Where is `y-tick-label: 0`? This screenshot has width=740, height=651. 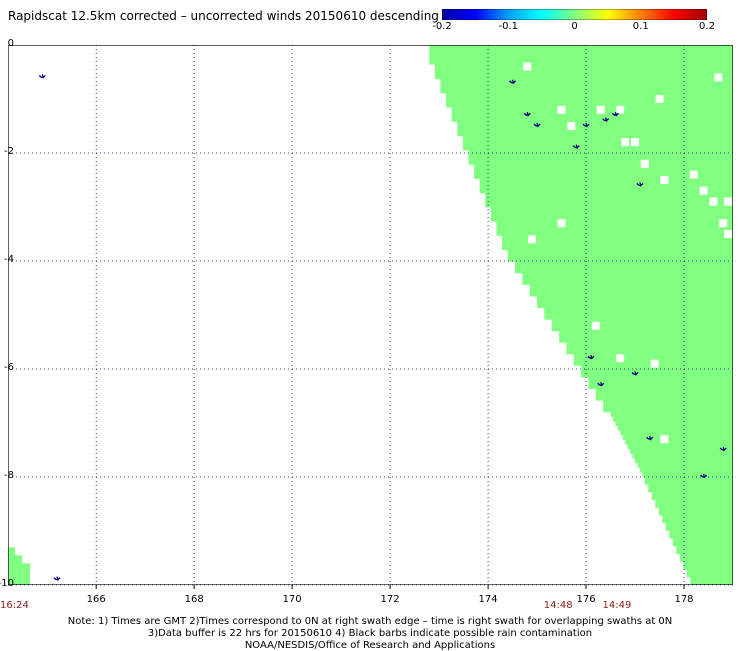 y-tick-label: 0 is located at coordinates (10, 43).